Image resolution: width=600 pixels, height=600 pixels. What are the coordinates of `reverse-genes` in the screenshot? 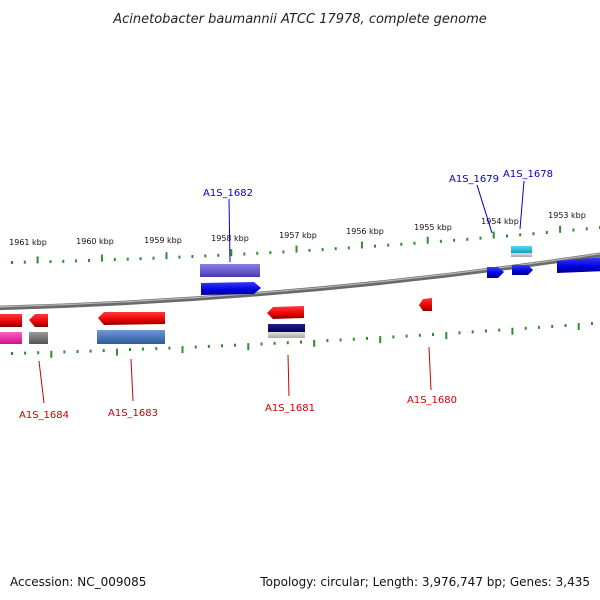 It's located at (216, 321).